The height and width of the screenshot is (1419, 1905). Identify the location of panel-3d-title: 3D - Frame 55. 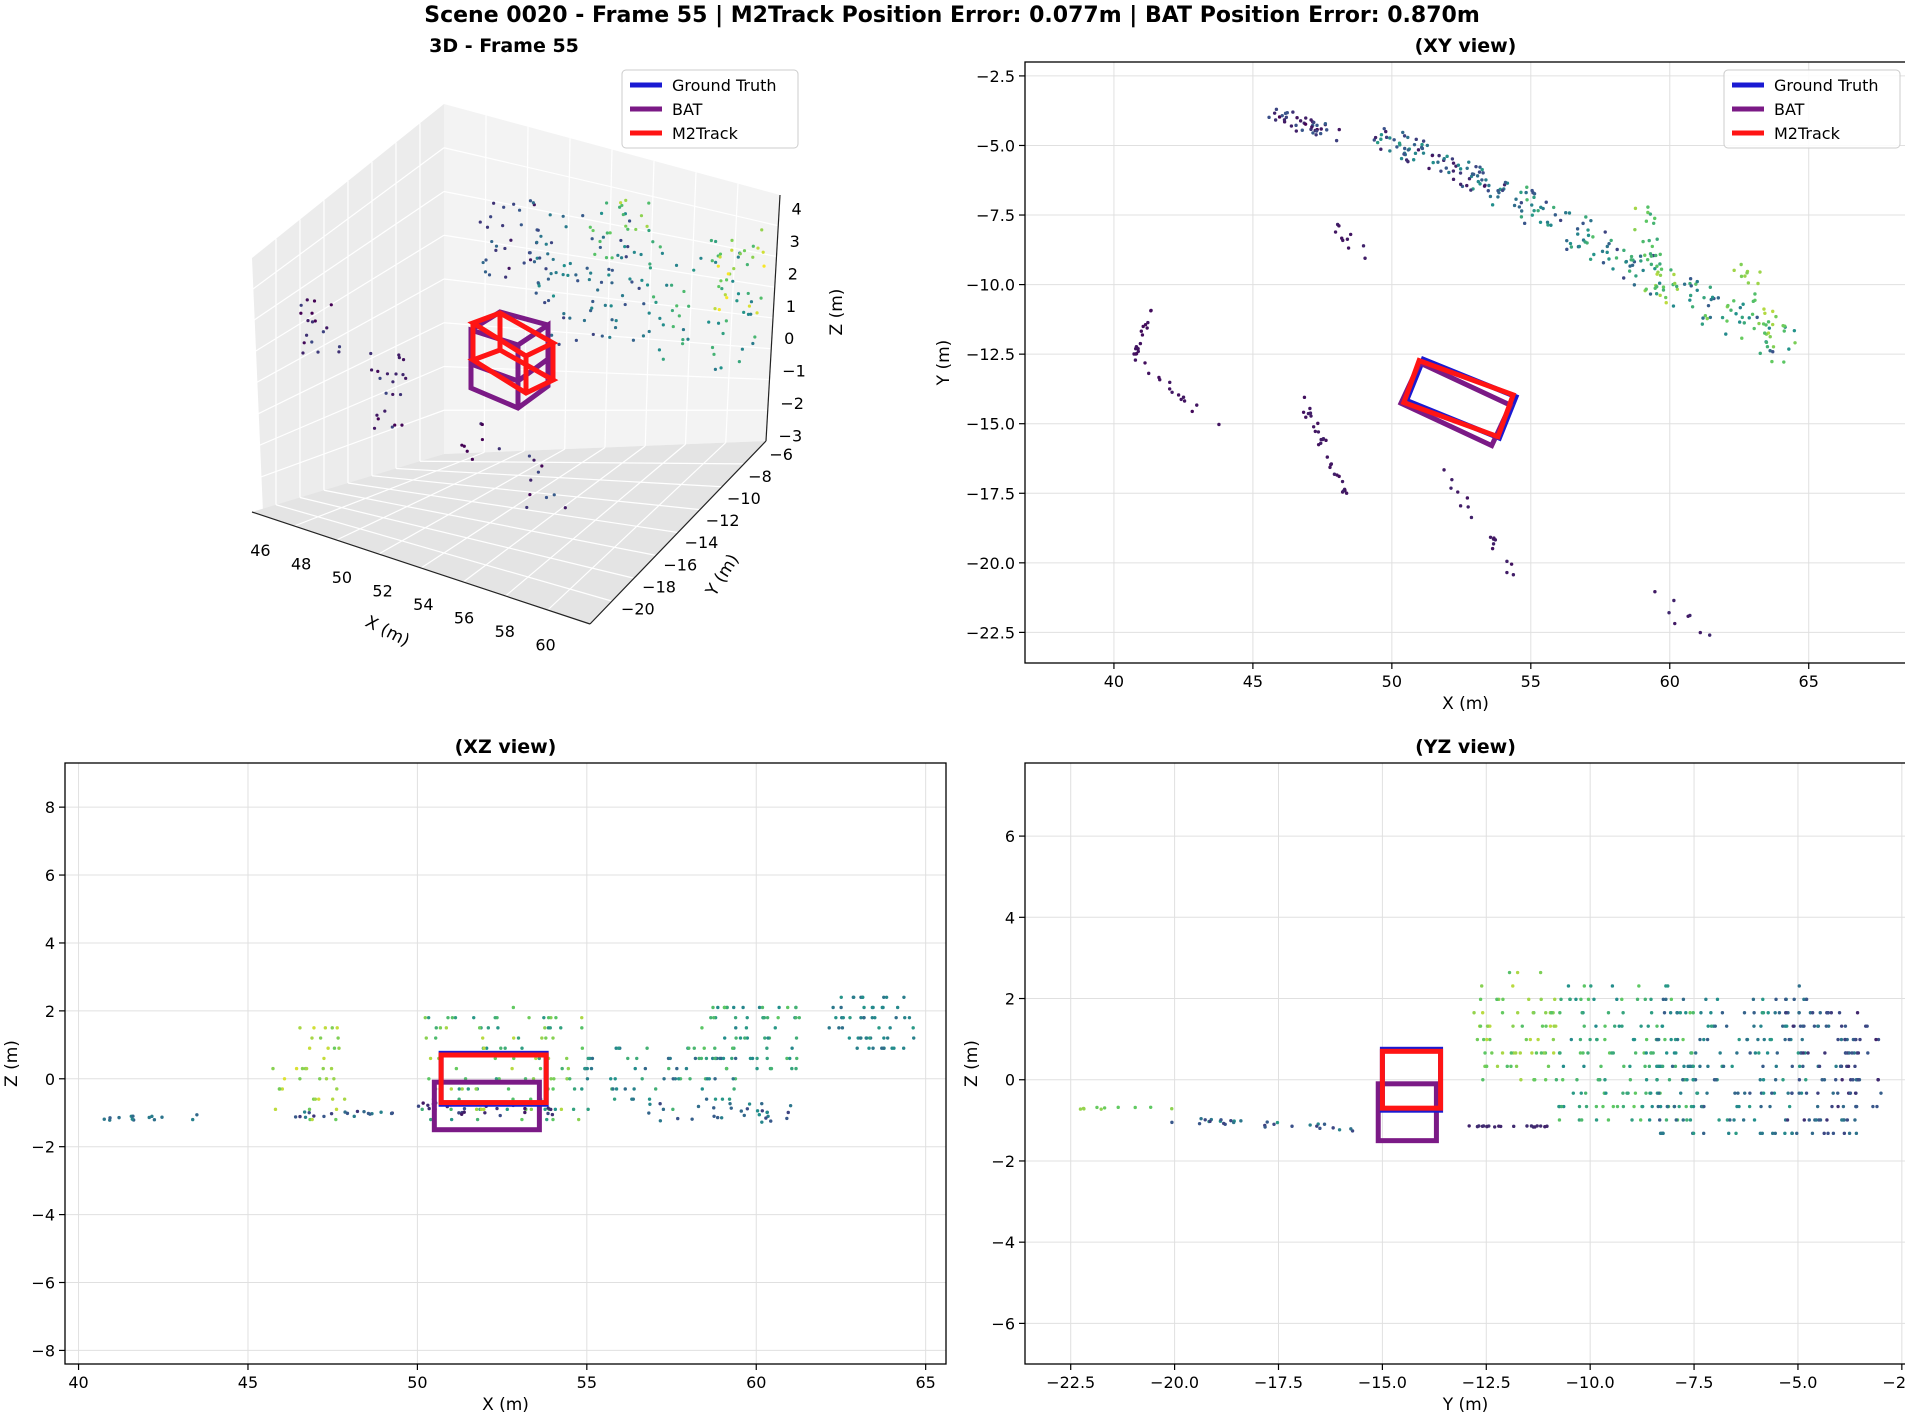
(504, 46).